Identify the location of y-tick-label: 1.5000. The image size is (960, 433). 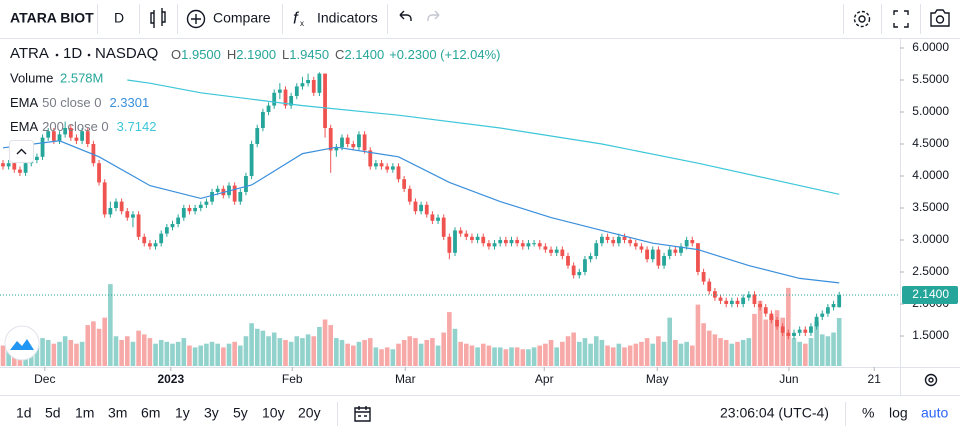
(930, 335).